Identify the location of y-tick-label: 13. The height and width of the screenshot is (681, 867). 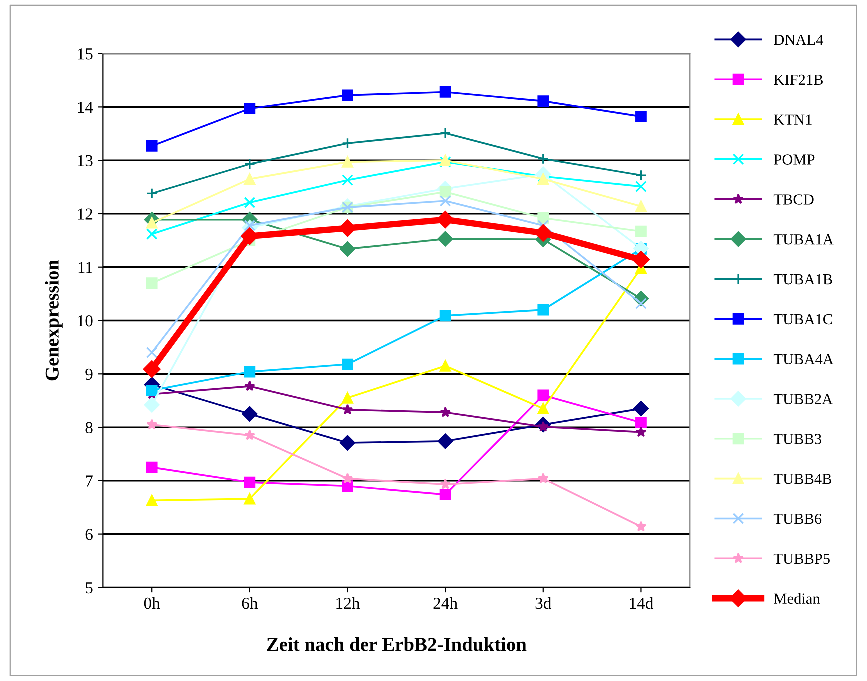
(85, 161).